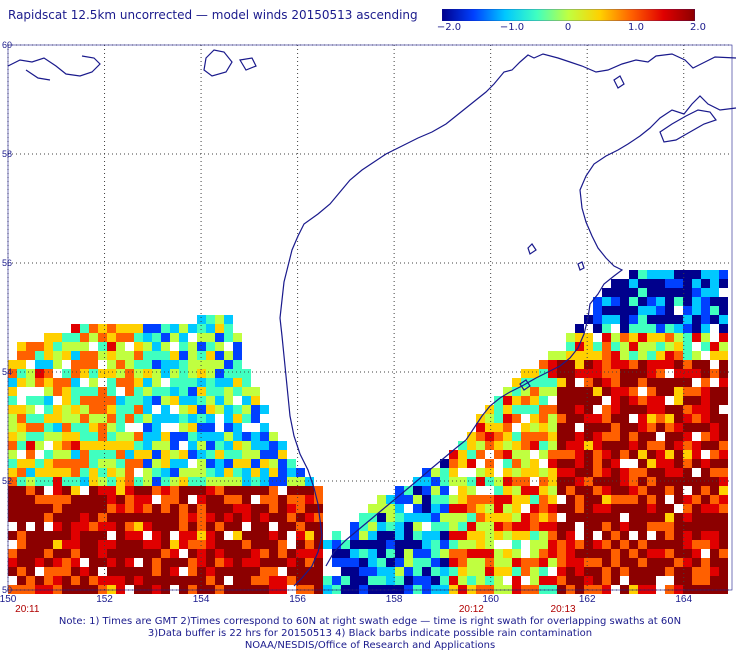  I want to click on west-coastline-fragment, so click(54, 66).